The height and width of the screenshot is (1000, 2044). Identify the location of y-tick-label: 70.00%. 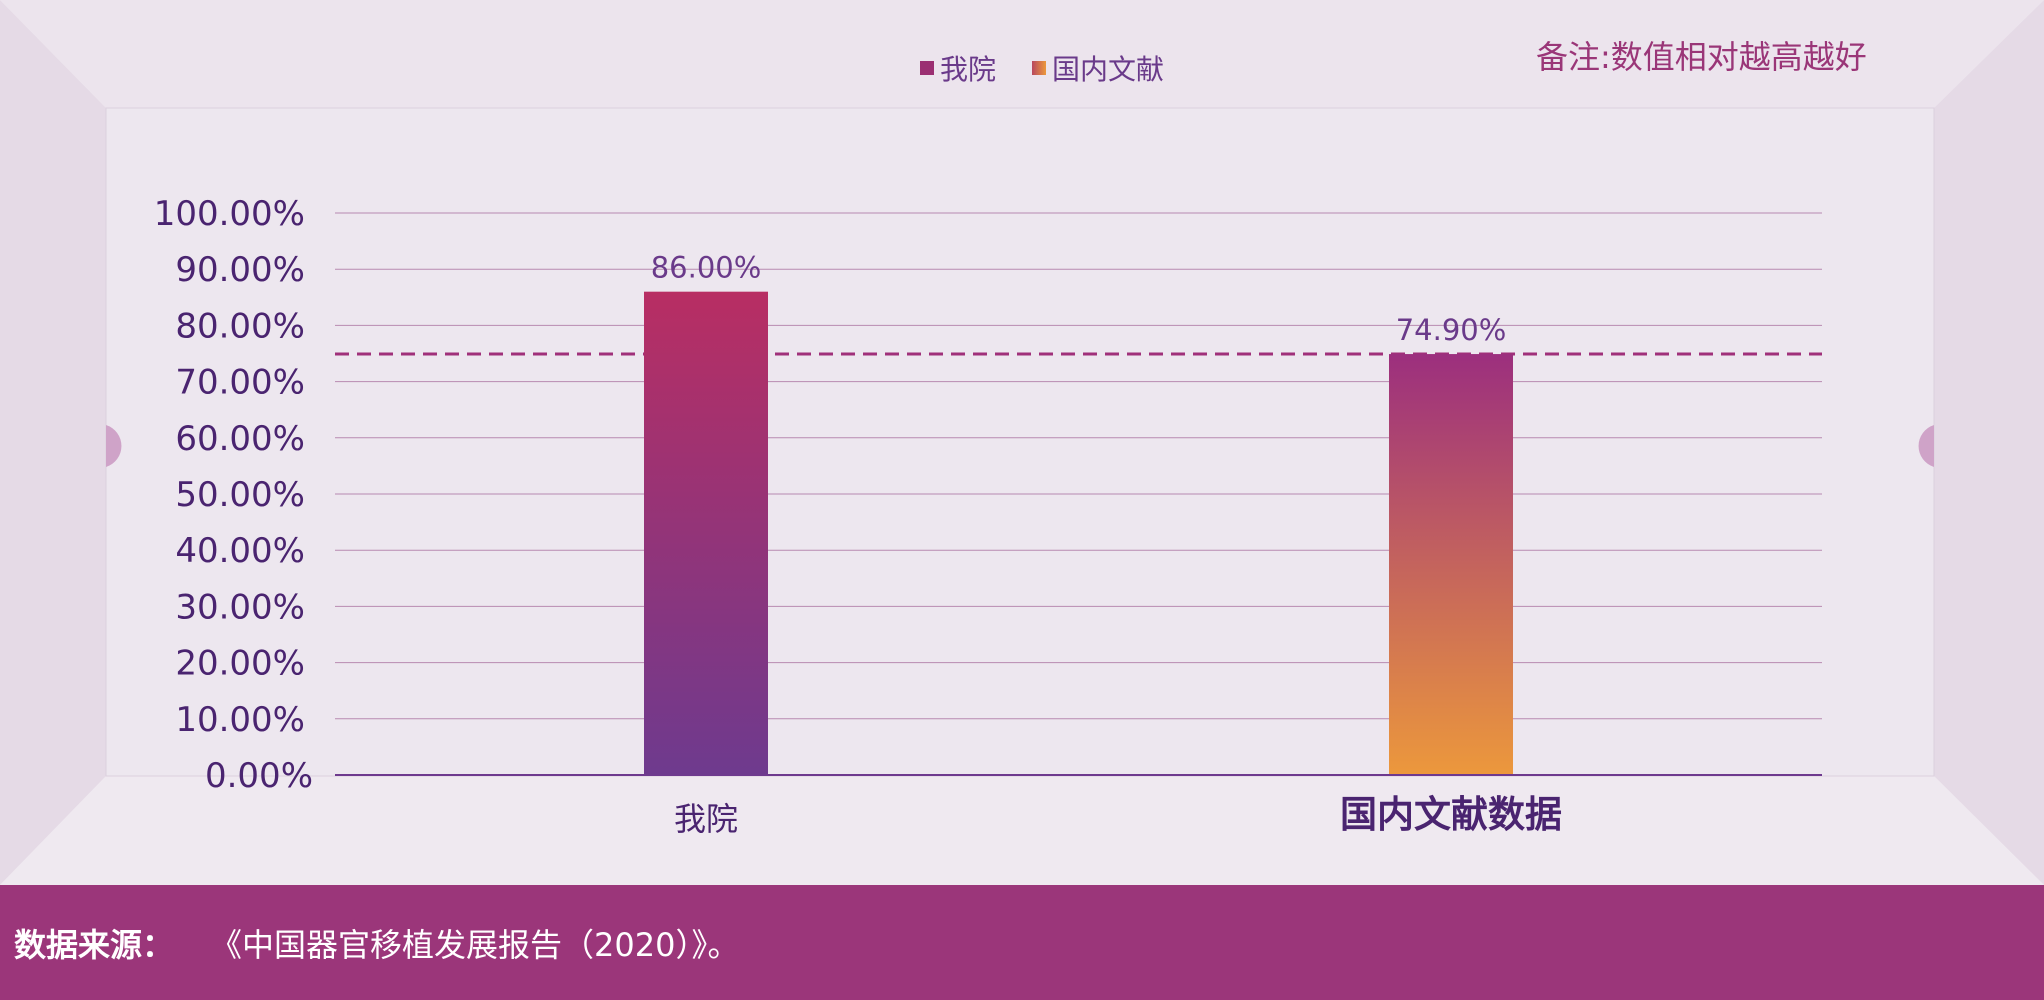
(240, 383).